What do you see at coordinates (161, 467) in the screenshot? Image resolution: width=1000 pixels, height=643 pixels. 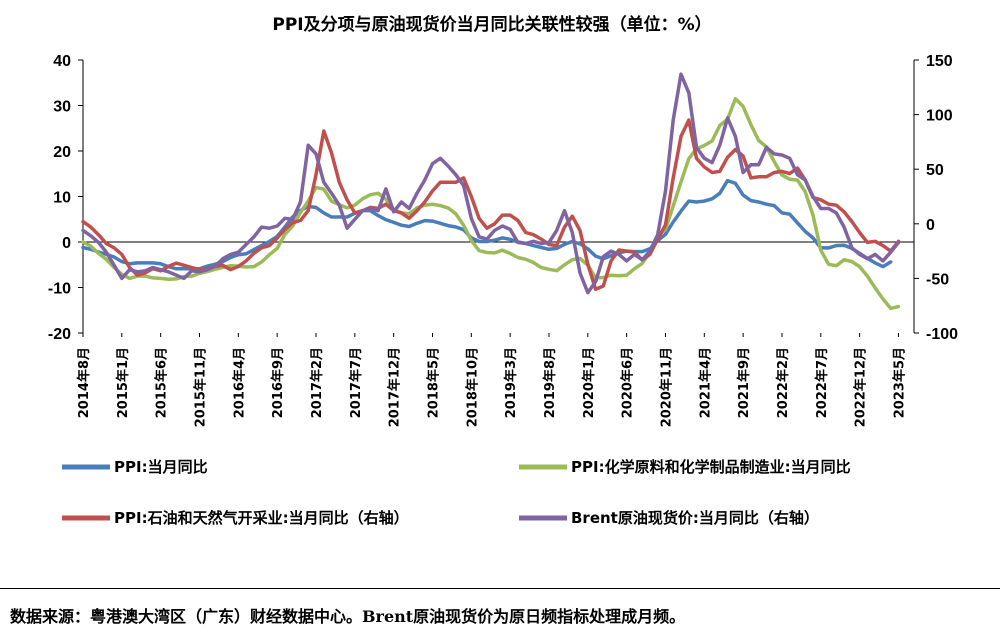 I see `legend-label-1: PPI:当月同比` at bounding box center [161, 467].